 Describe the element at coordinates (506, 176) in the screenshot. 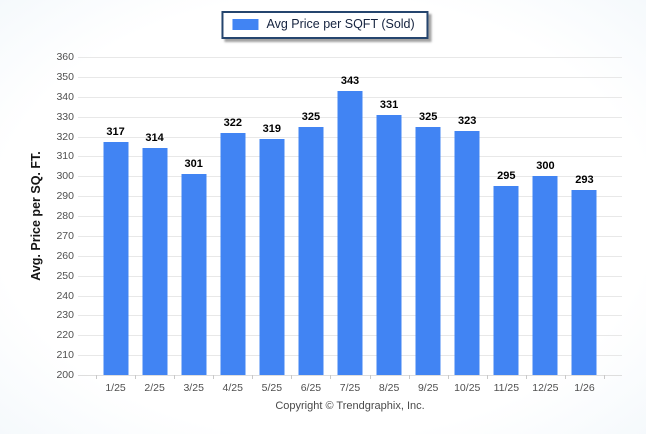

I see `bar-value-label: 295` at that location.